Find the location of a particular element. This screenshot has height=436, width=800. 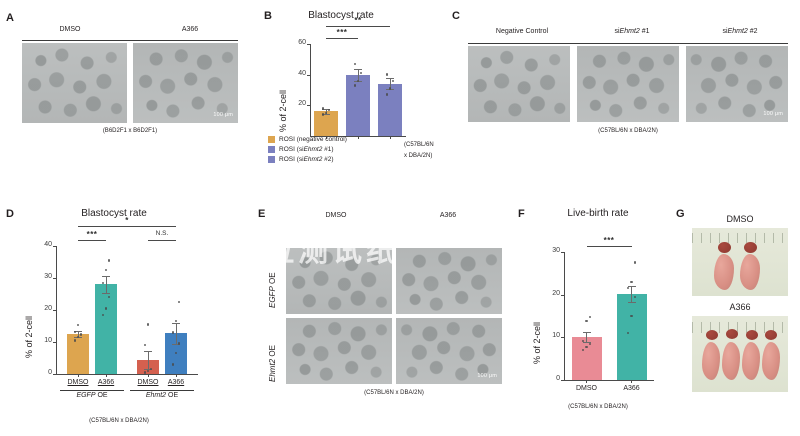

bar is located at coordinates (326, 123).